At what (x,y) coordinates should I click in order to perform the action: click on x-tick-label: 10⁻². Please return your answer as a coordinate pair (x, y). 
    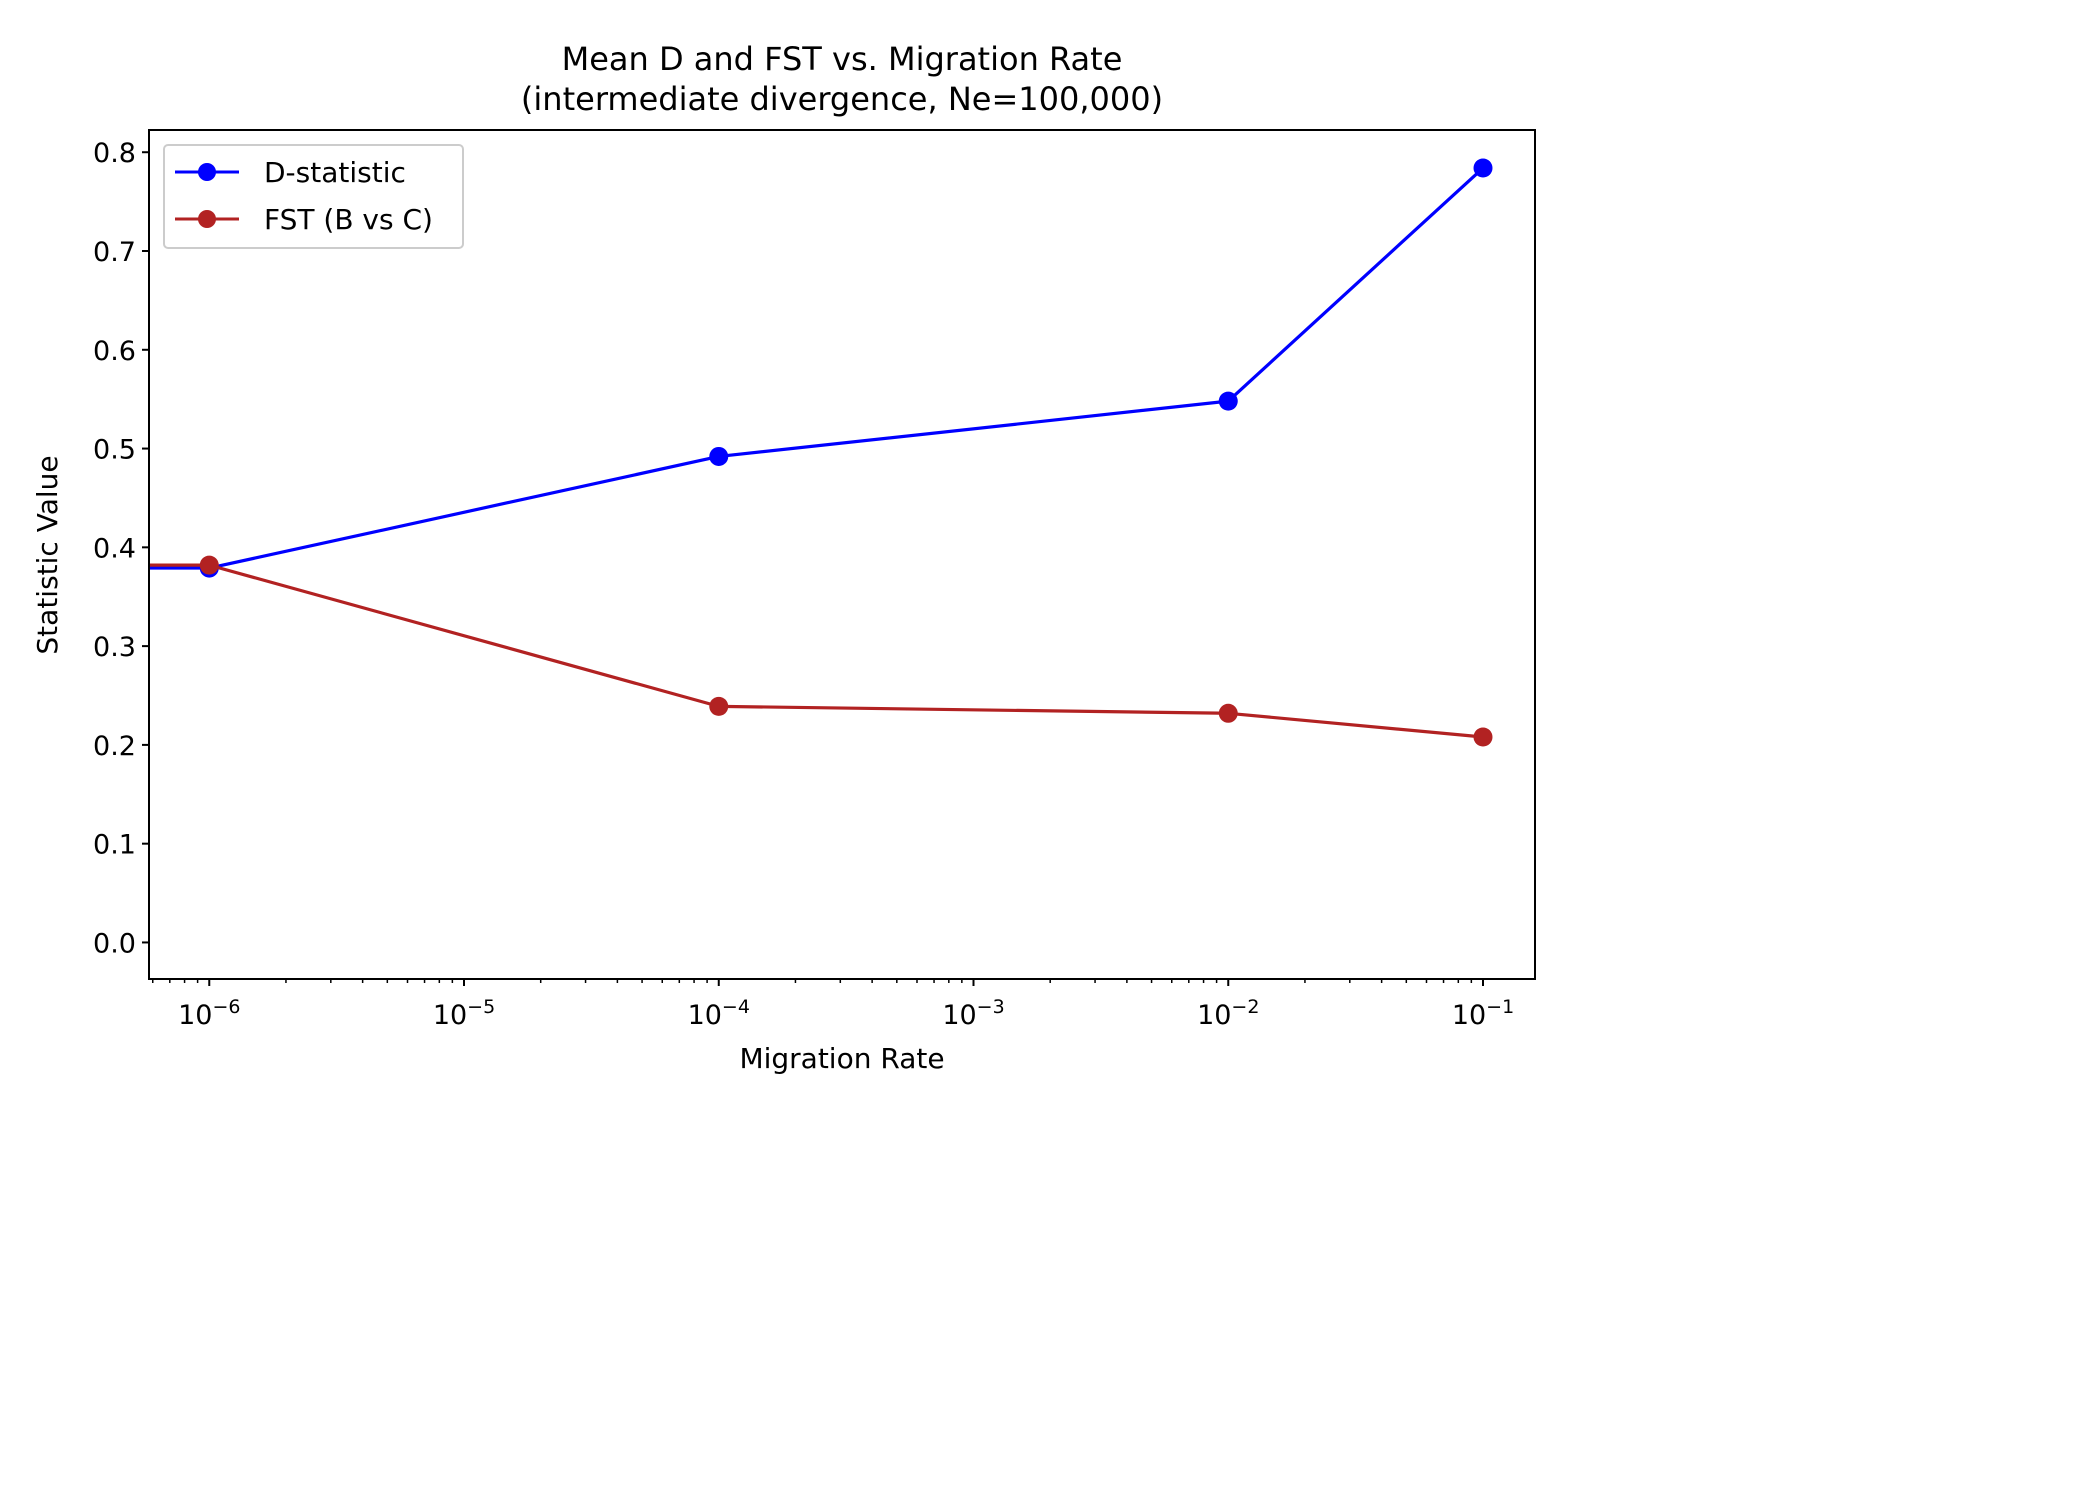
    Looking at the image, I should click on (1228, 1013).